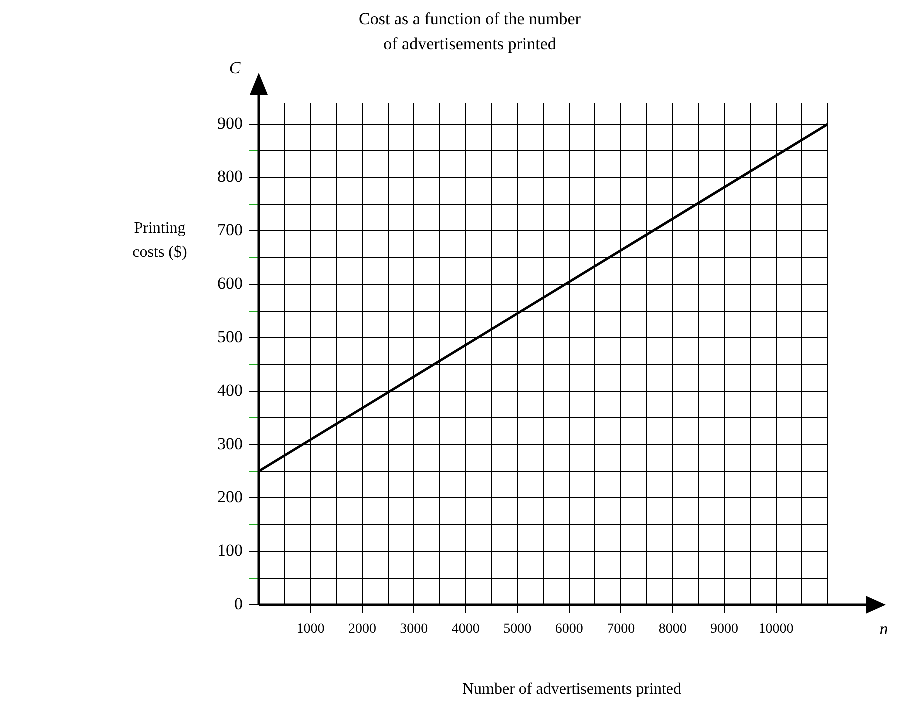 This screenshot has height=708, width=897. I want to click on x-tick-label: 4000, so click(466, 630).